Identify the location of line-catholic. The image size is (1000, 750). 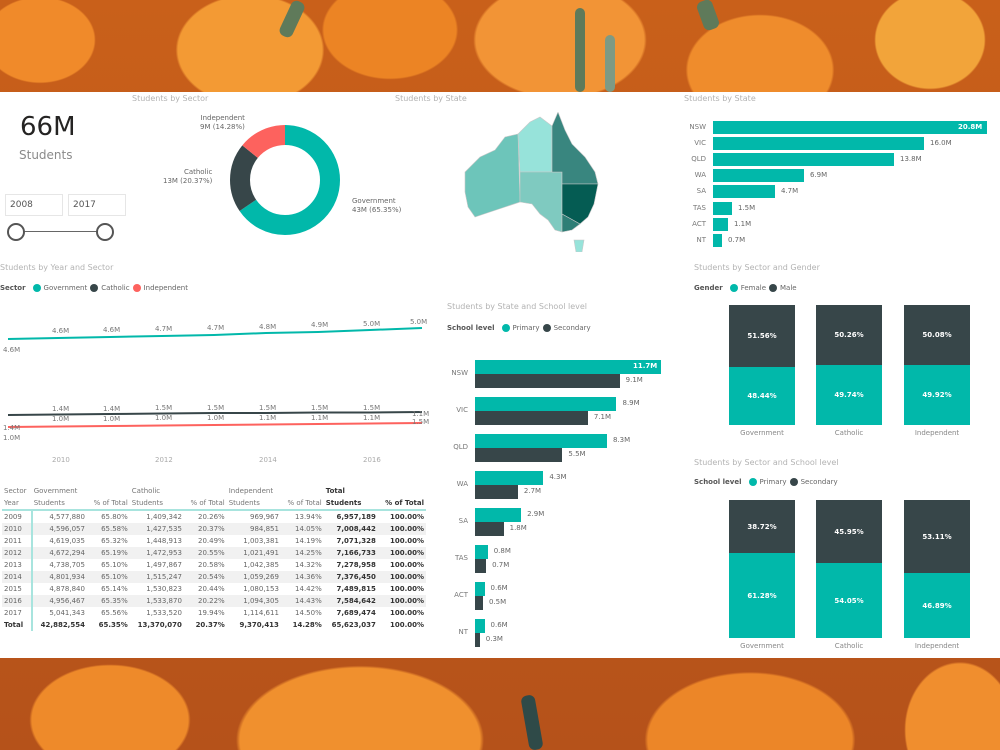
(215, 413).